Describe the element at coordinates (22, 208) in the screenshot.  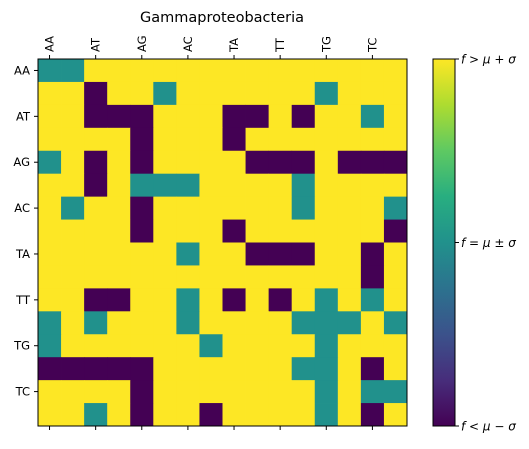
I see `y-tick-label: AC` at that location.